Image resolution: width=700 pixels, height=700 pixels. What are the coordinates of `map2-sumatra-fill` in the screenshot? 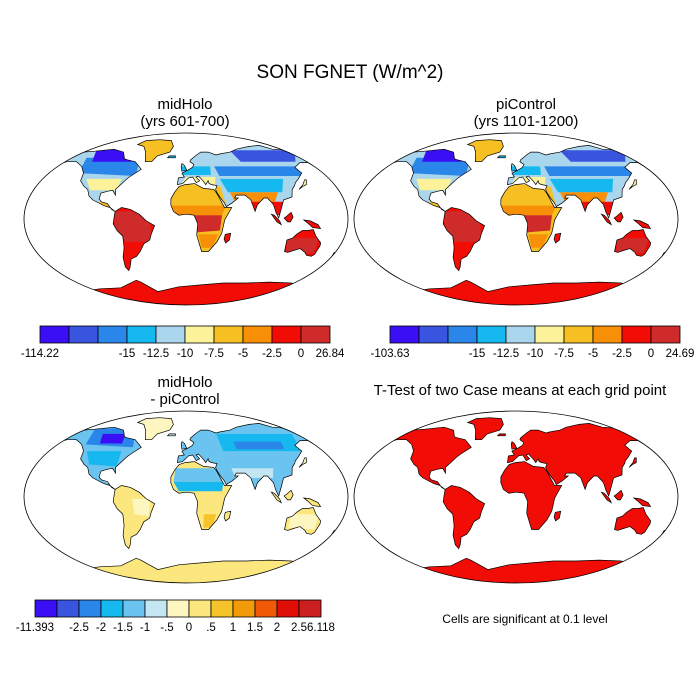 It's located at (276, 497).